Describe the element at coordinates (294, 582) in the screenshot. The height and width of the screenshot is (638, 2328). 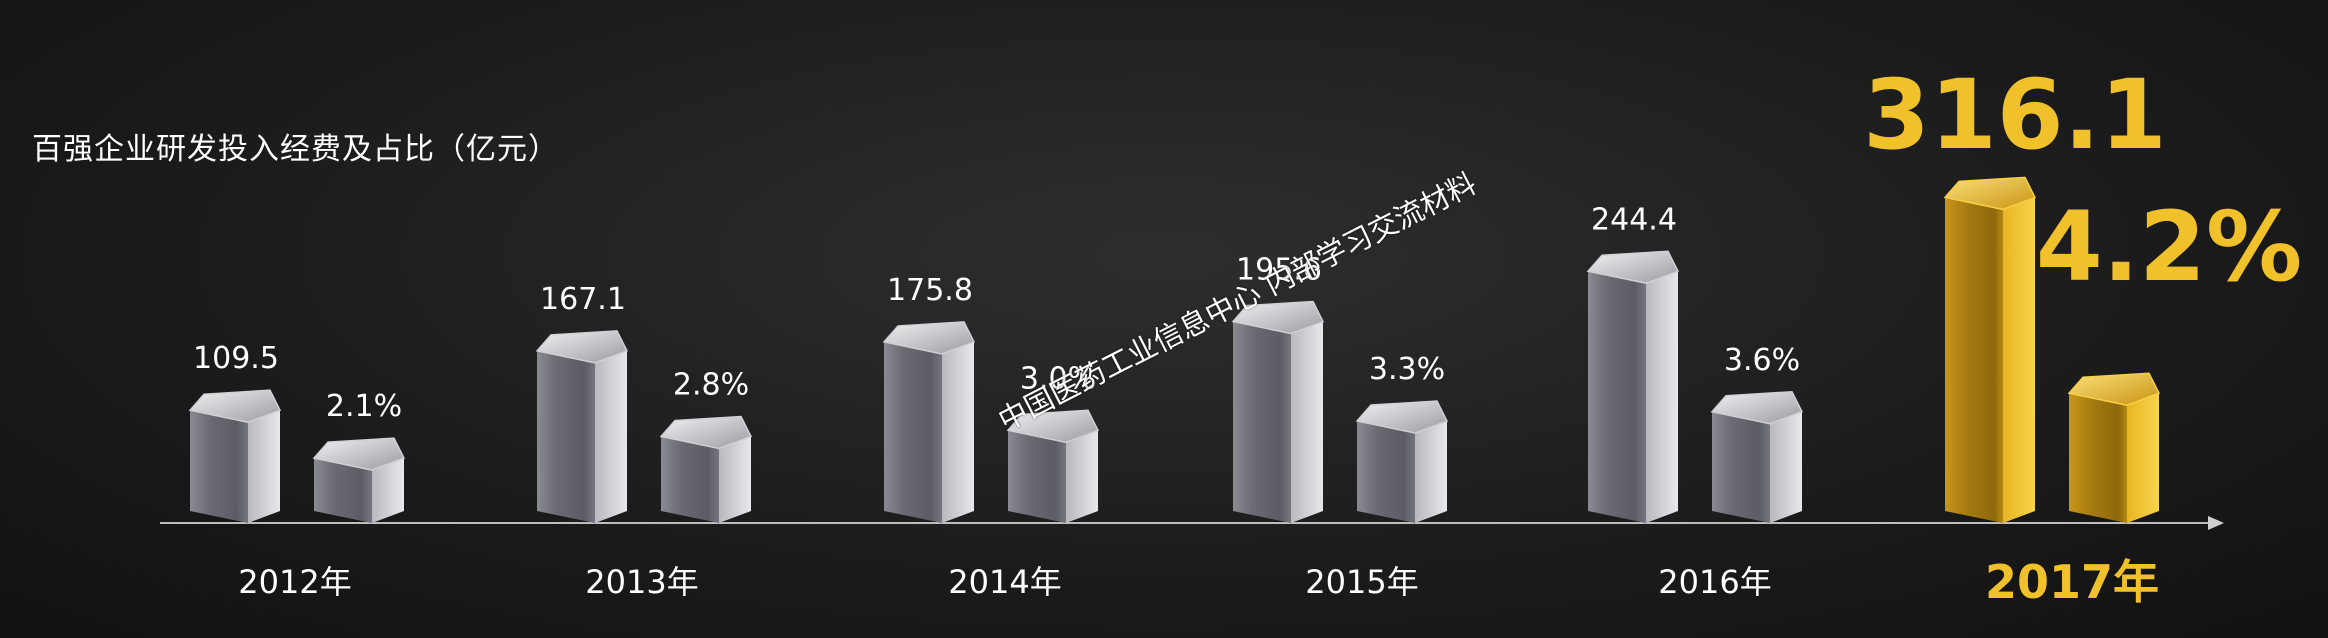
I see `category-label-2012年: 2012年` at that location.